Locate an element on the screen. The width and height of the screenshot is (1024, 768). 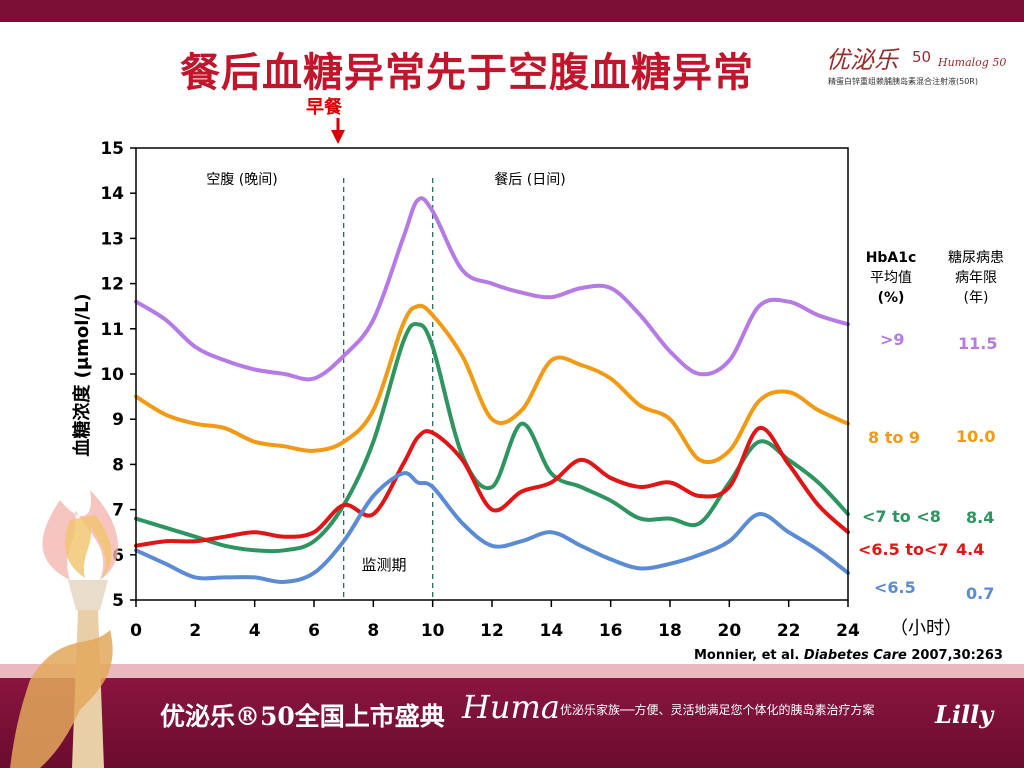
hba1c-header: HbA1c 平均值 (%) is located at coordinates (891, 278).